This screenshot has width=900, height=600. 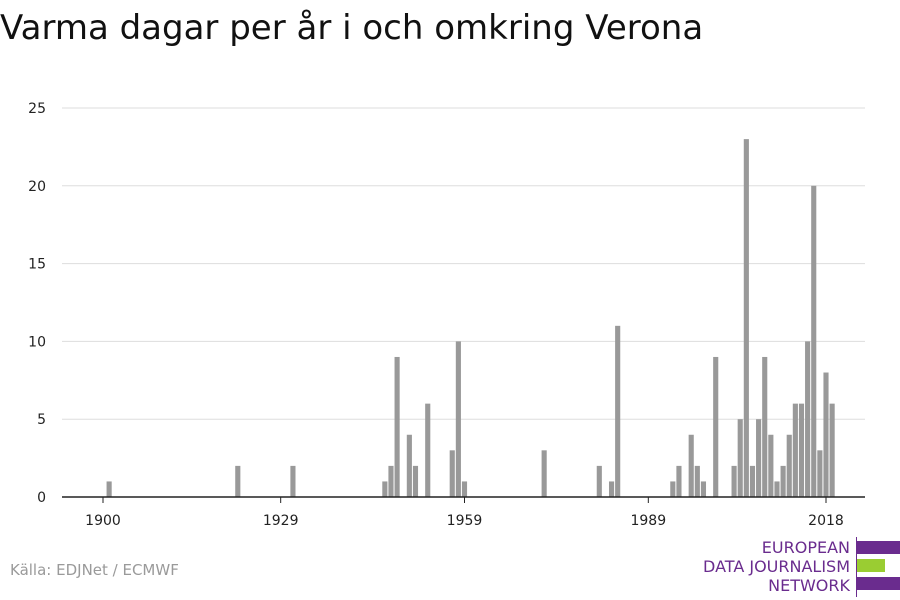 What do you see at coordinates (618, 411) in the screenshot?
I see `bar-1984` at bounding box center [618, 411].